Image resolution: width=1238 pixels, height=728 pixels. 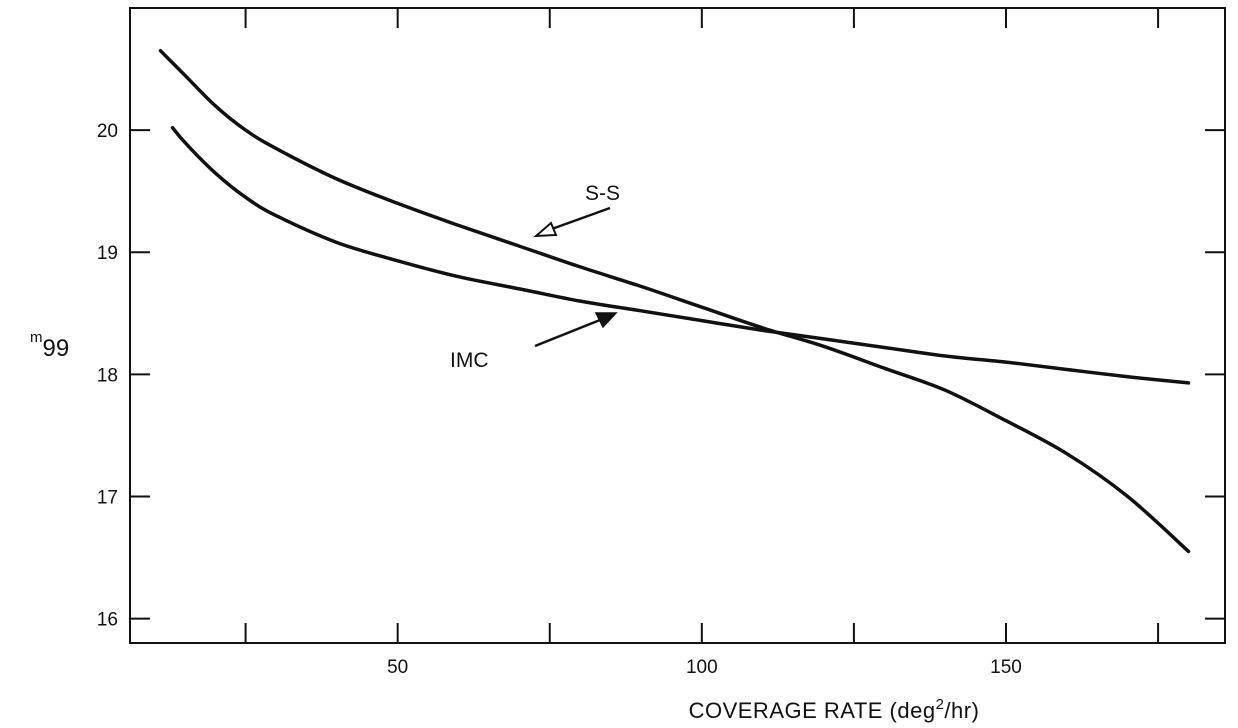 I want to click on y-tick-label: 16, so click(x=107, y=620).